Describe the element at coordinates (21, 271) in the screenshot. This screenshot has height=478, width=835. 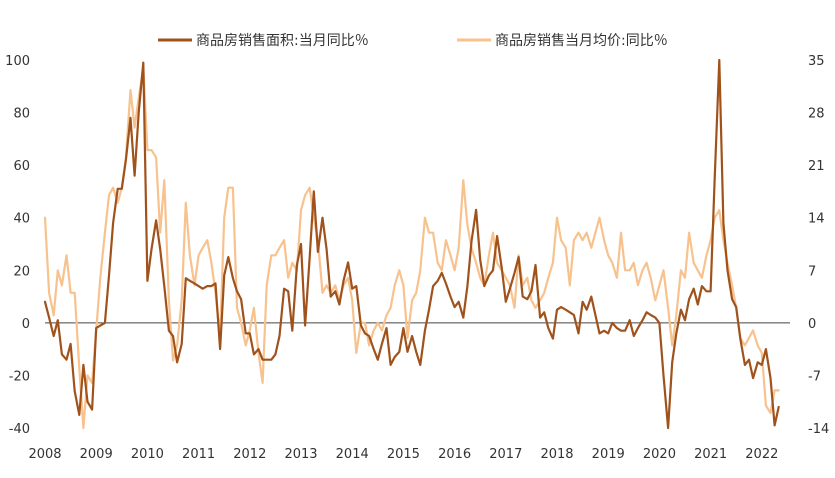
I see `y-left-tick-label: 20` at that location.